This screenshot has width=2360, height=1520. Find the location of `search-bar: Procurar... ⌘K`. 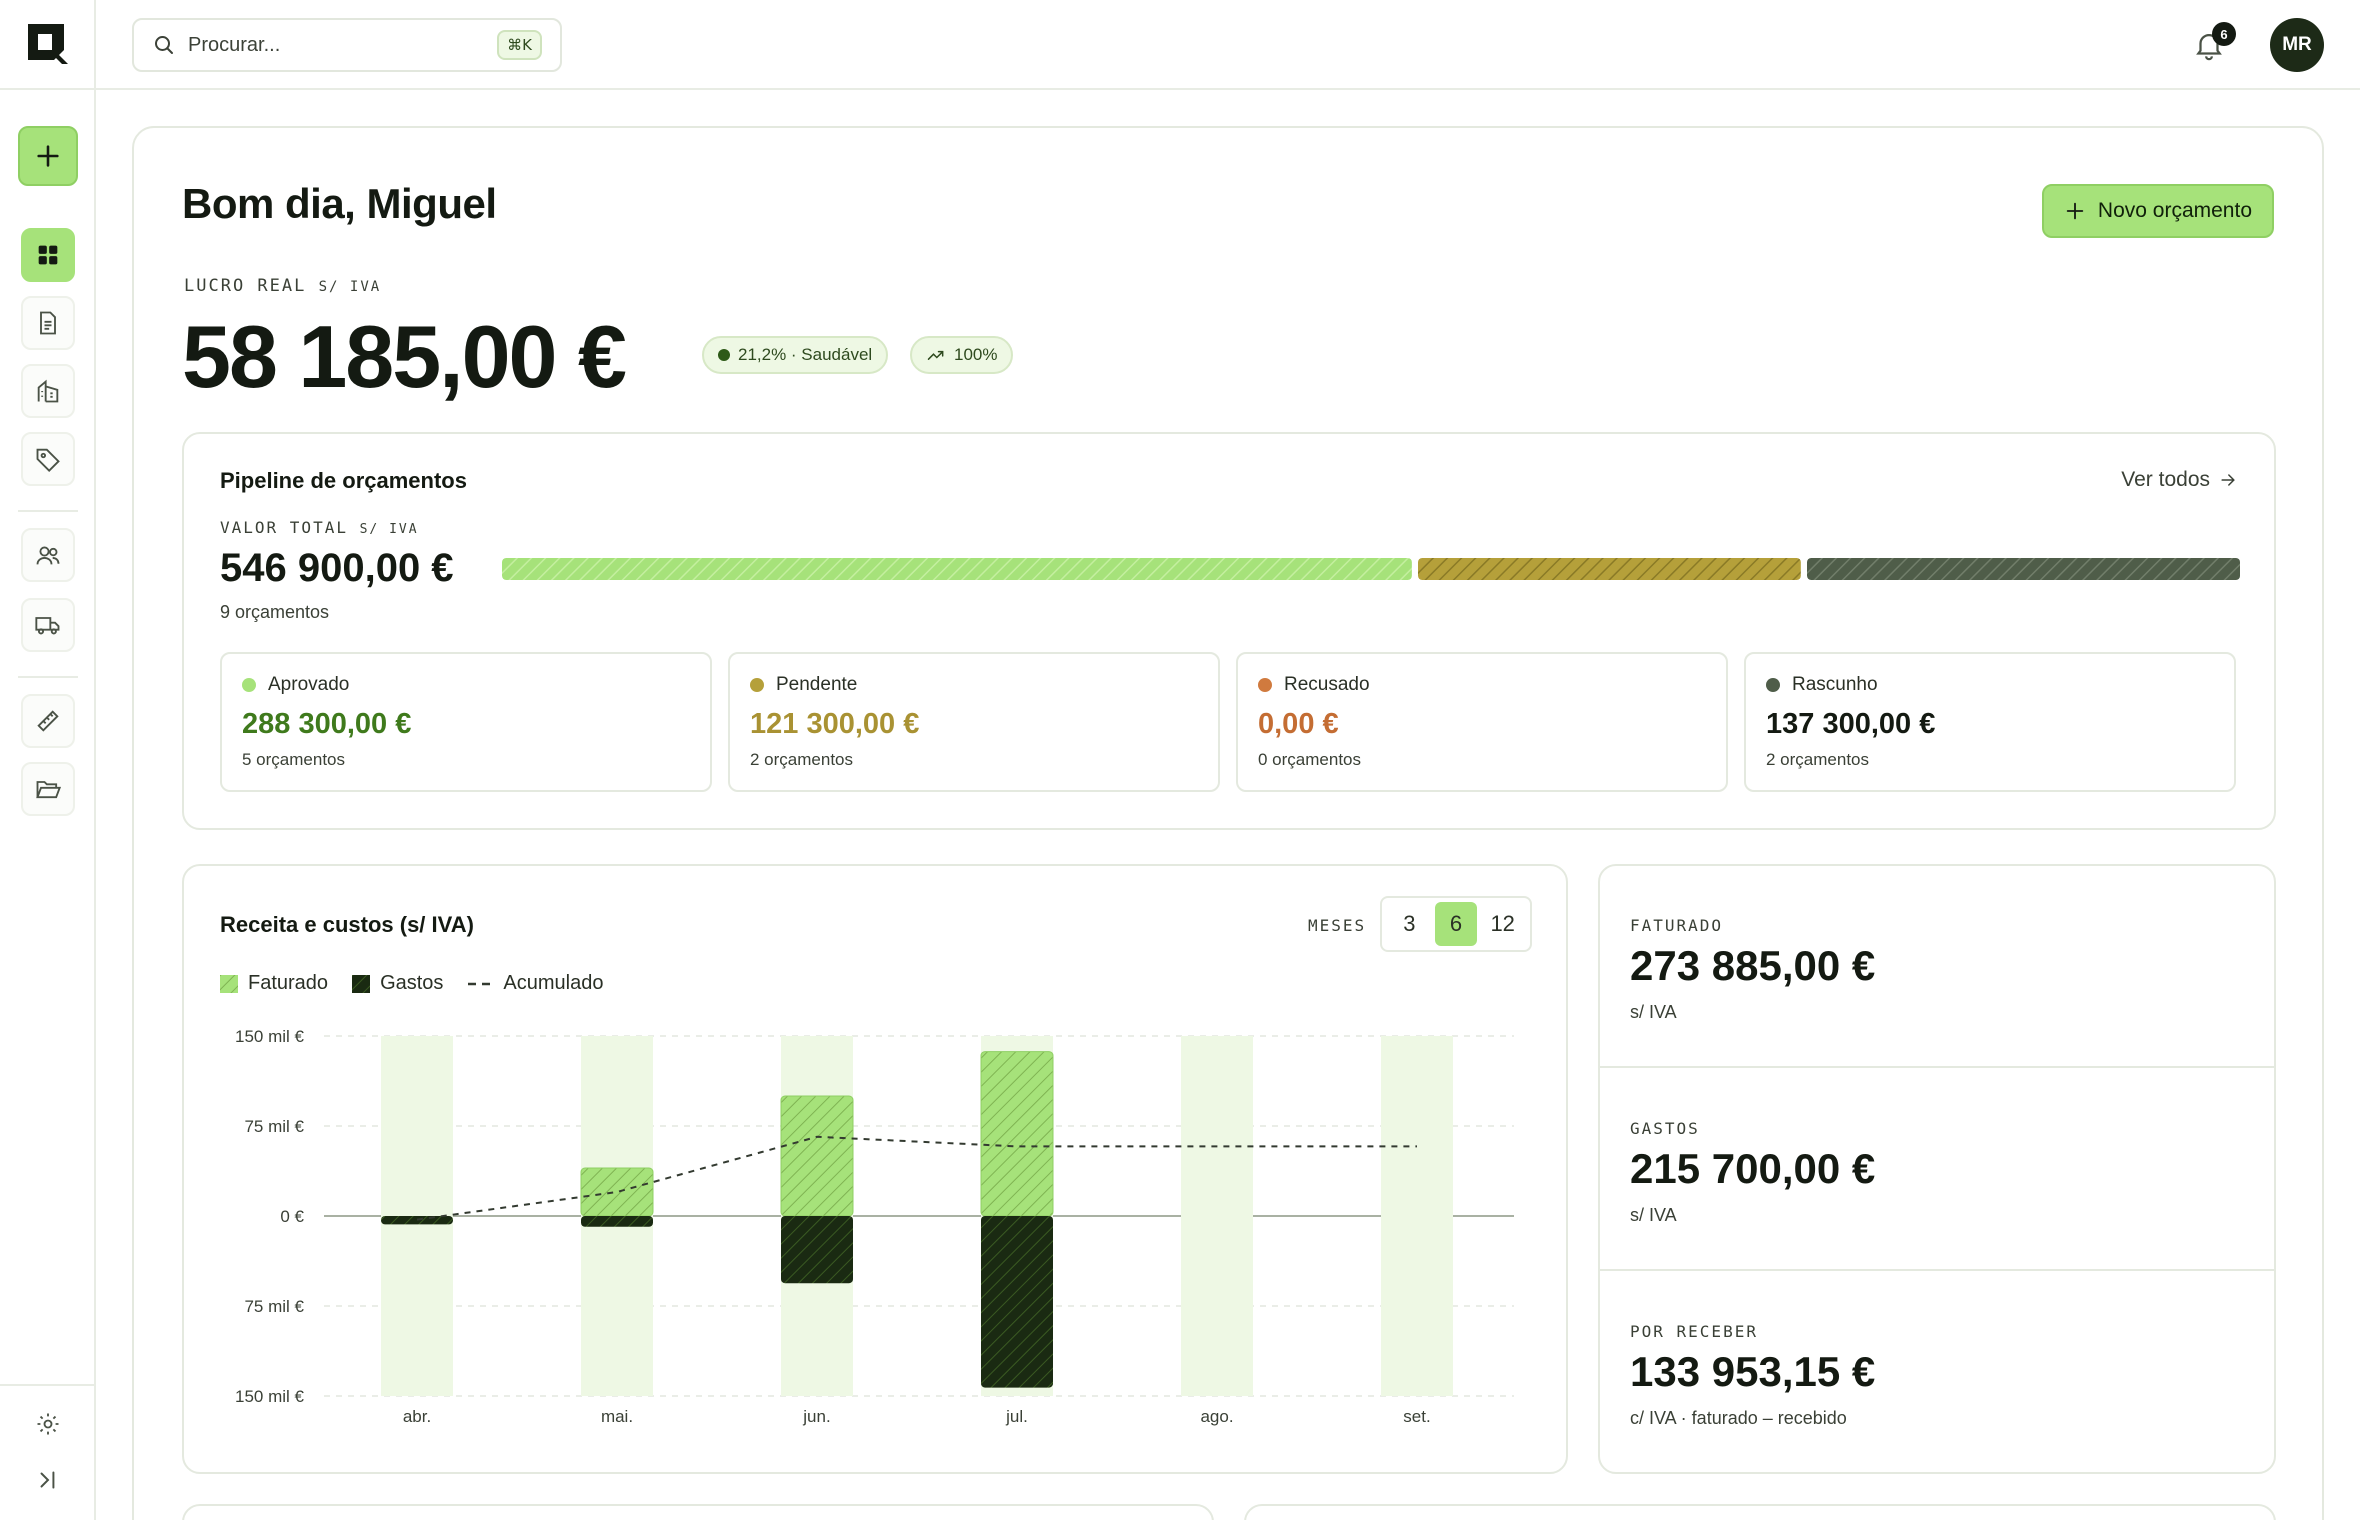

search-bar: Procurar... ⌘K is located at coordinates (347, 45).